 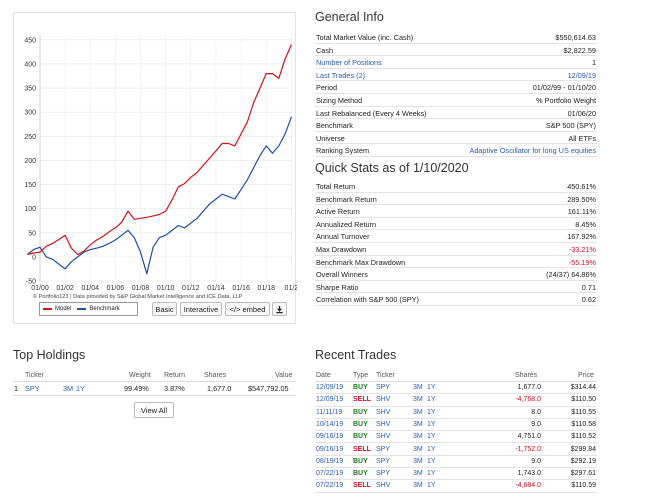 I want to click on holding-ticker-link: SPY, so click(x=32, y=388).